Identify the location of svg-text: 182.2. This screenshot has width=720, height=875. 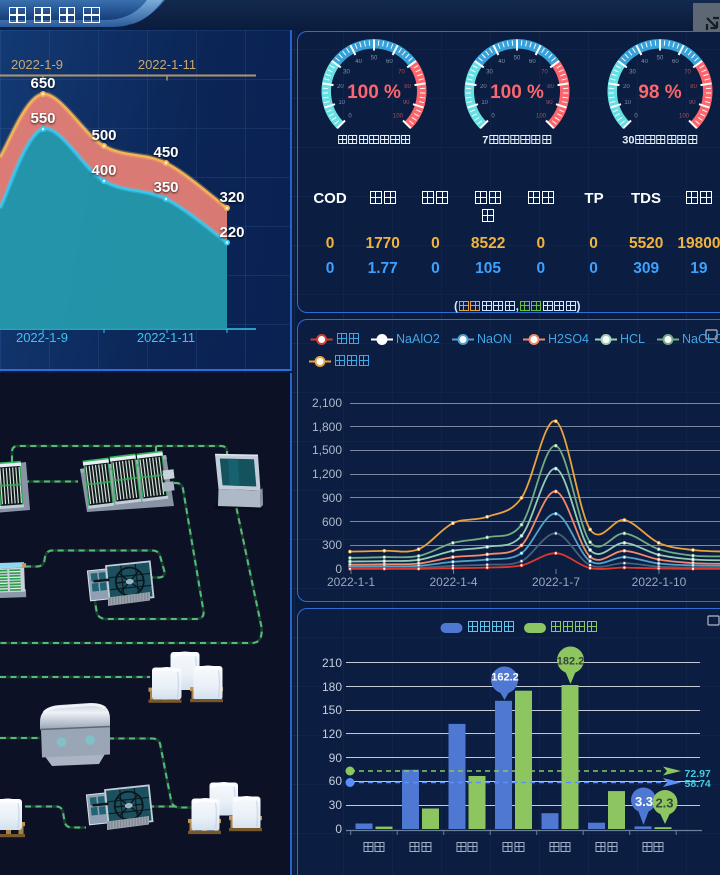
(571, 662).